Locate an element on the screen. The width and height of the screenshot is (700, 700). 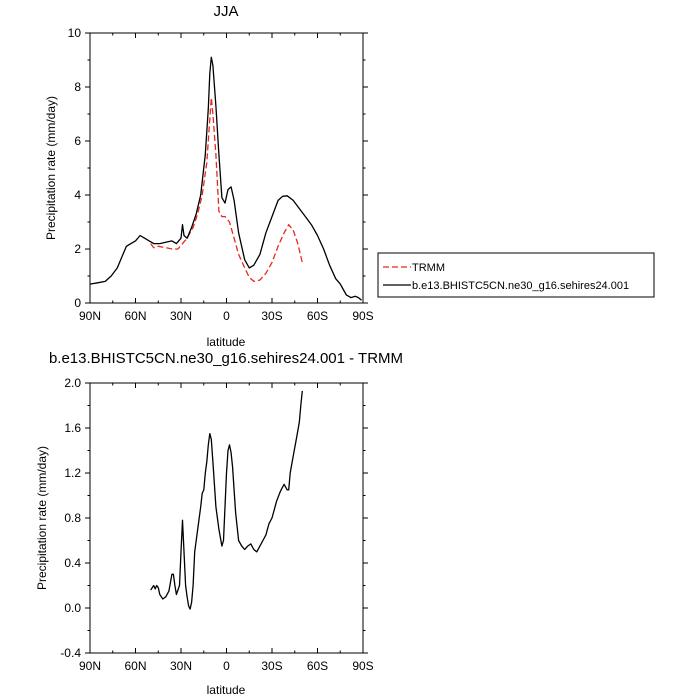
top-y-tick-label: 6 is located at coordinates (77, 141).